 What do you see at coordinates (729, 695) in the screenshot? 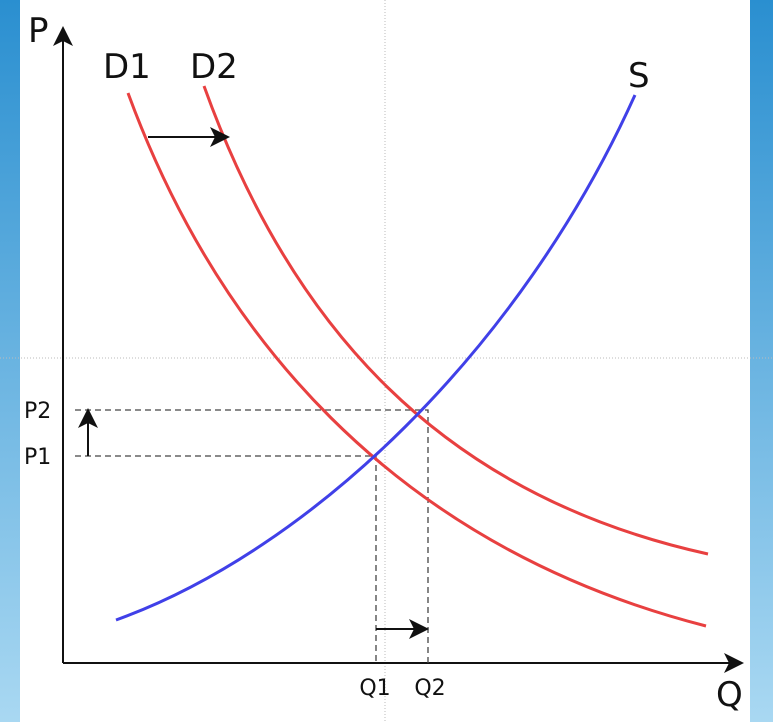
I see `x-axis-label: Q` at bounding box center [729, 695].